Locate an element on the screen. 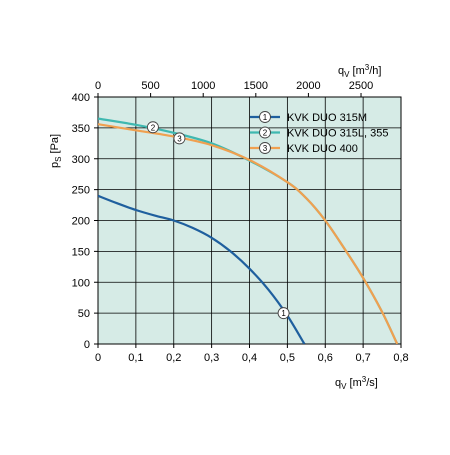 The width and height of the screenshot is (450, 455). x-top-tick-label-2: 1000 is located at coordinates (203, 86).